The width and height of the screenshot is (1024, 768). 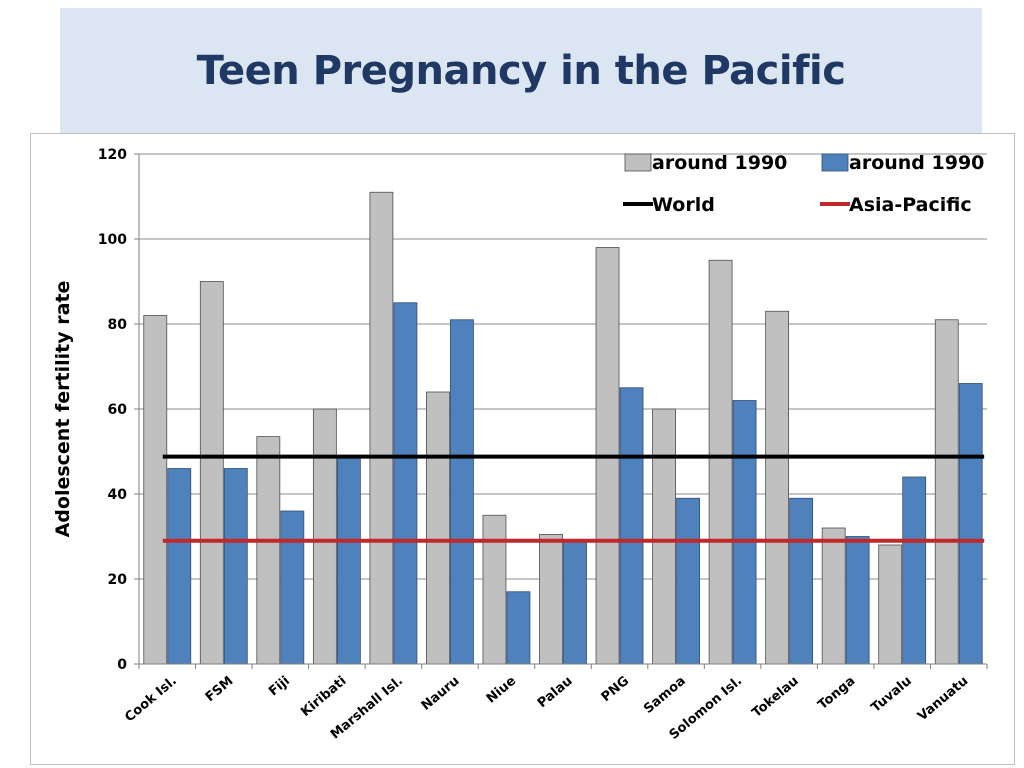 What do you see at coordinates (803, 184) in the screenshot?
I see `legend: around 1990 around 1990 World Asia-Pacific` at bounding box center [803, 184].